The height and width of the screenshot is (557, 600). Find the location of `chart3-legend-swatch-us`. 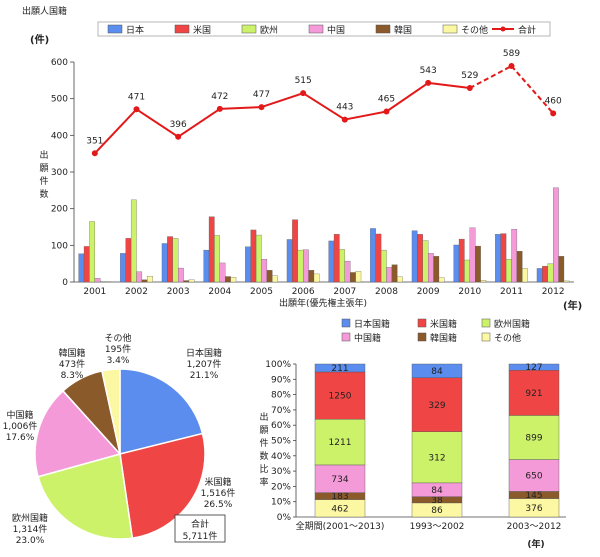

chart3-legend-swatch-us is located at coordinates (422, 323).